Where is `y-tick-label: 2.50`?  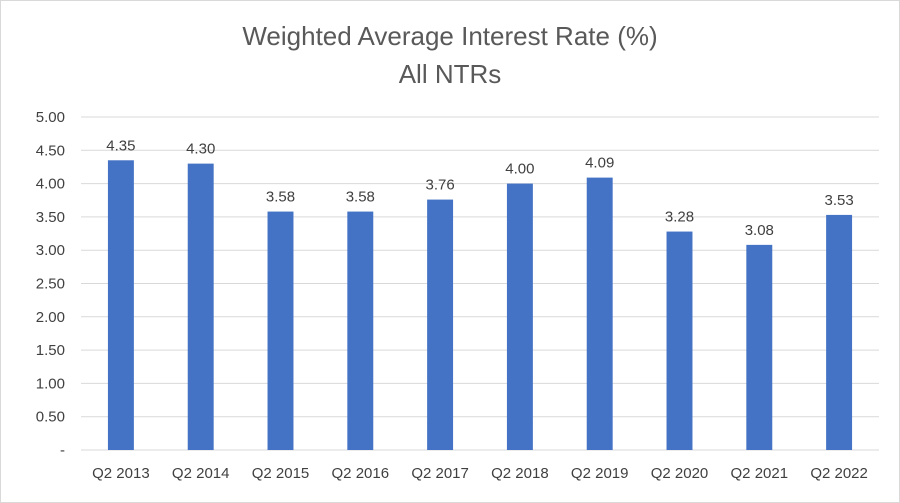
y-tick-label: 2.50 is located at coordinates (50, 284).